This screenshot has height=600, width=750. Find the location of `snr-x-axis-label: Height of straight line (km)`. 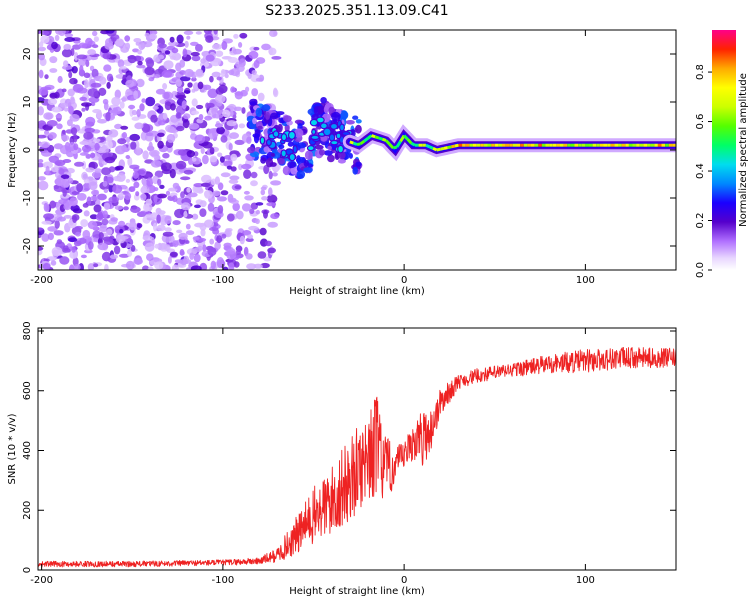

snr-x-axis-label: Height of straight line (km) is located at coordinates (357, 591).